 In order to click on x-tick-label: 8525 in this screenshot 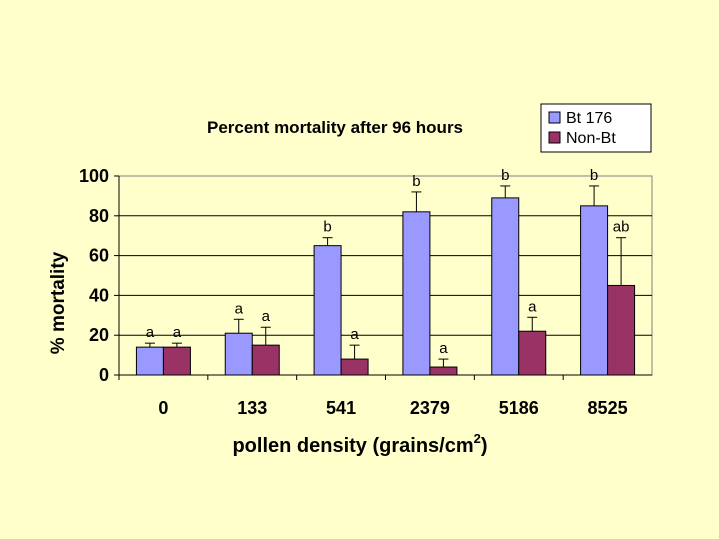, I will do `click(608, 408)`.